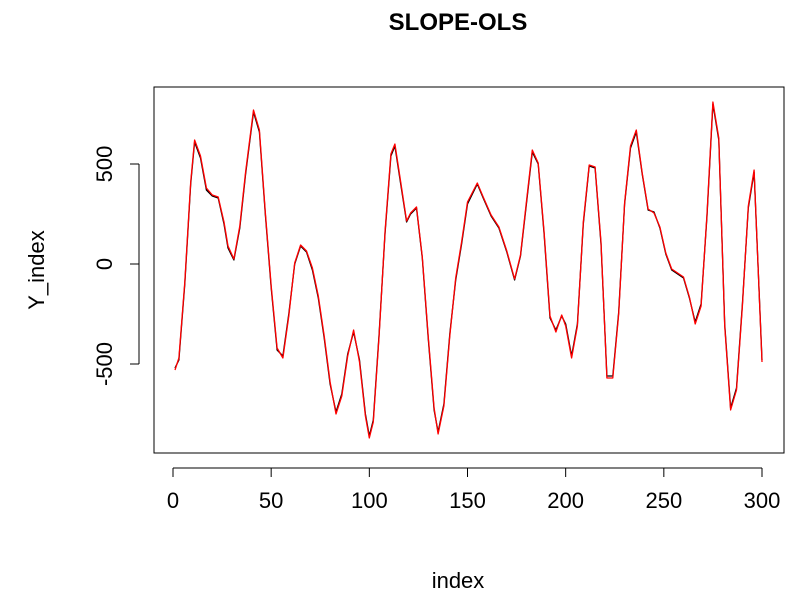 This screenshot has height=601, width=788. I want to click on y-tick-label: -500, so click(104, 364).